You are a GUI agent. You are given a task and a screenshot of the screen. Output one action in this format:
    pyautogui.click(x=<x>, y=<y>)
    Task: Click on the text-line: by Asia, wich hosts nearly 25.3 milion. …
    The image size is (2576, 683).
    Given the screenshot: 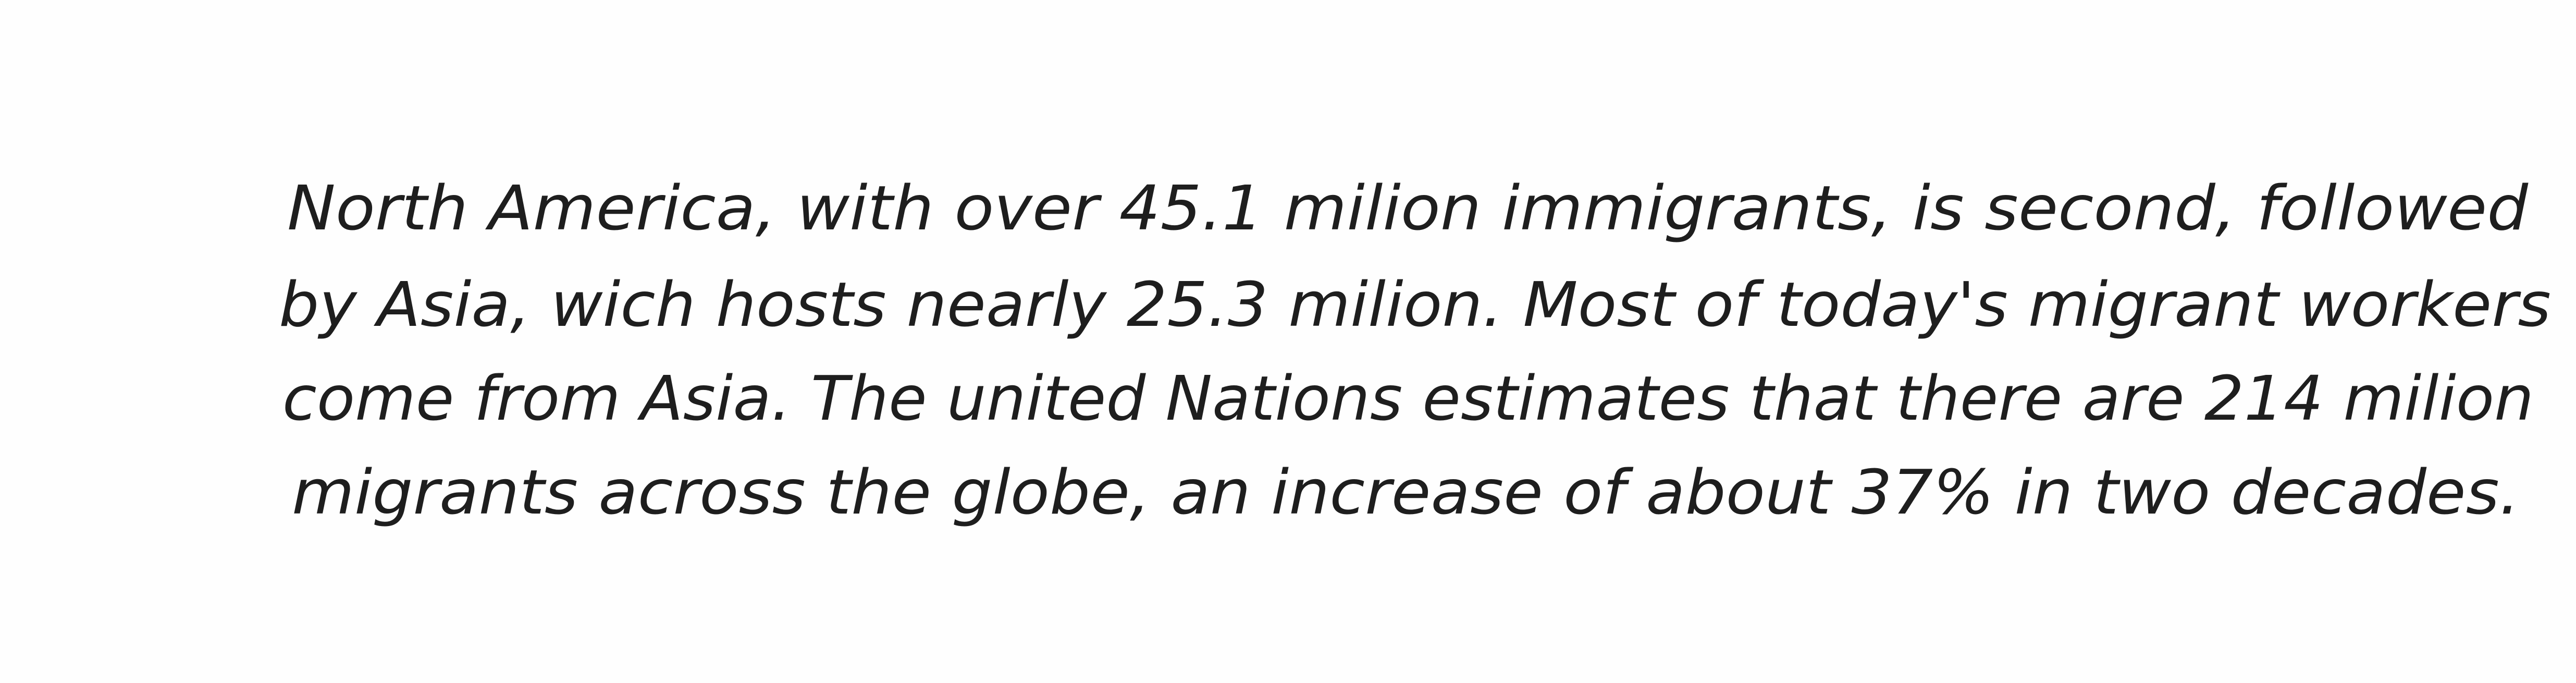 What is the action you would take?
    pyautogui.click(x=1415, y=304)
    